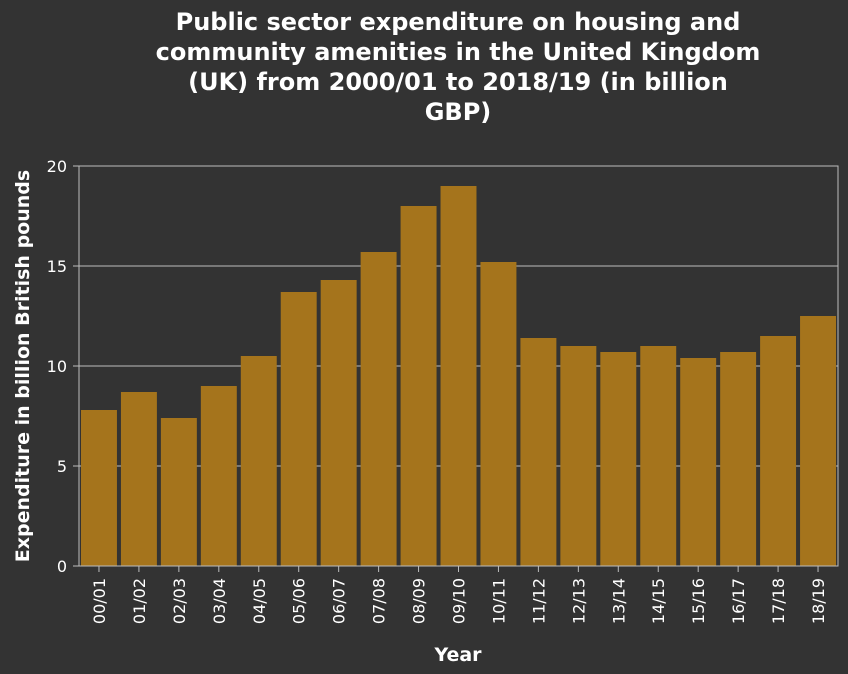 This screenshot has width=848, height=674. What do you see at coordinates (698, 601) in the screenshot?
I see `x-tick-label: 15/16` at bounding box center [698, 601].